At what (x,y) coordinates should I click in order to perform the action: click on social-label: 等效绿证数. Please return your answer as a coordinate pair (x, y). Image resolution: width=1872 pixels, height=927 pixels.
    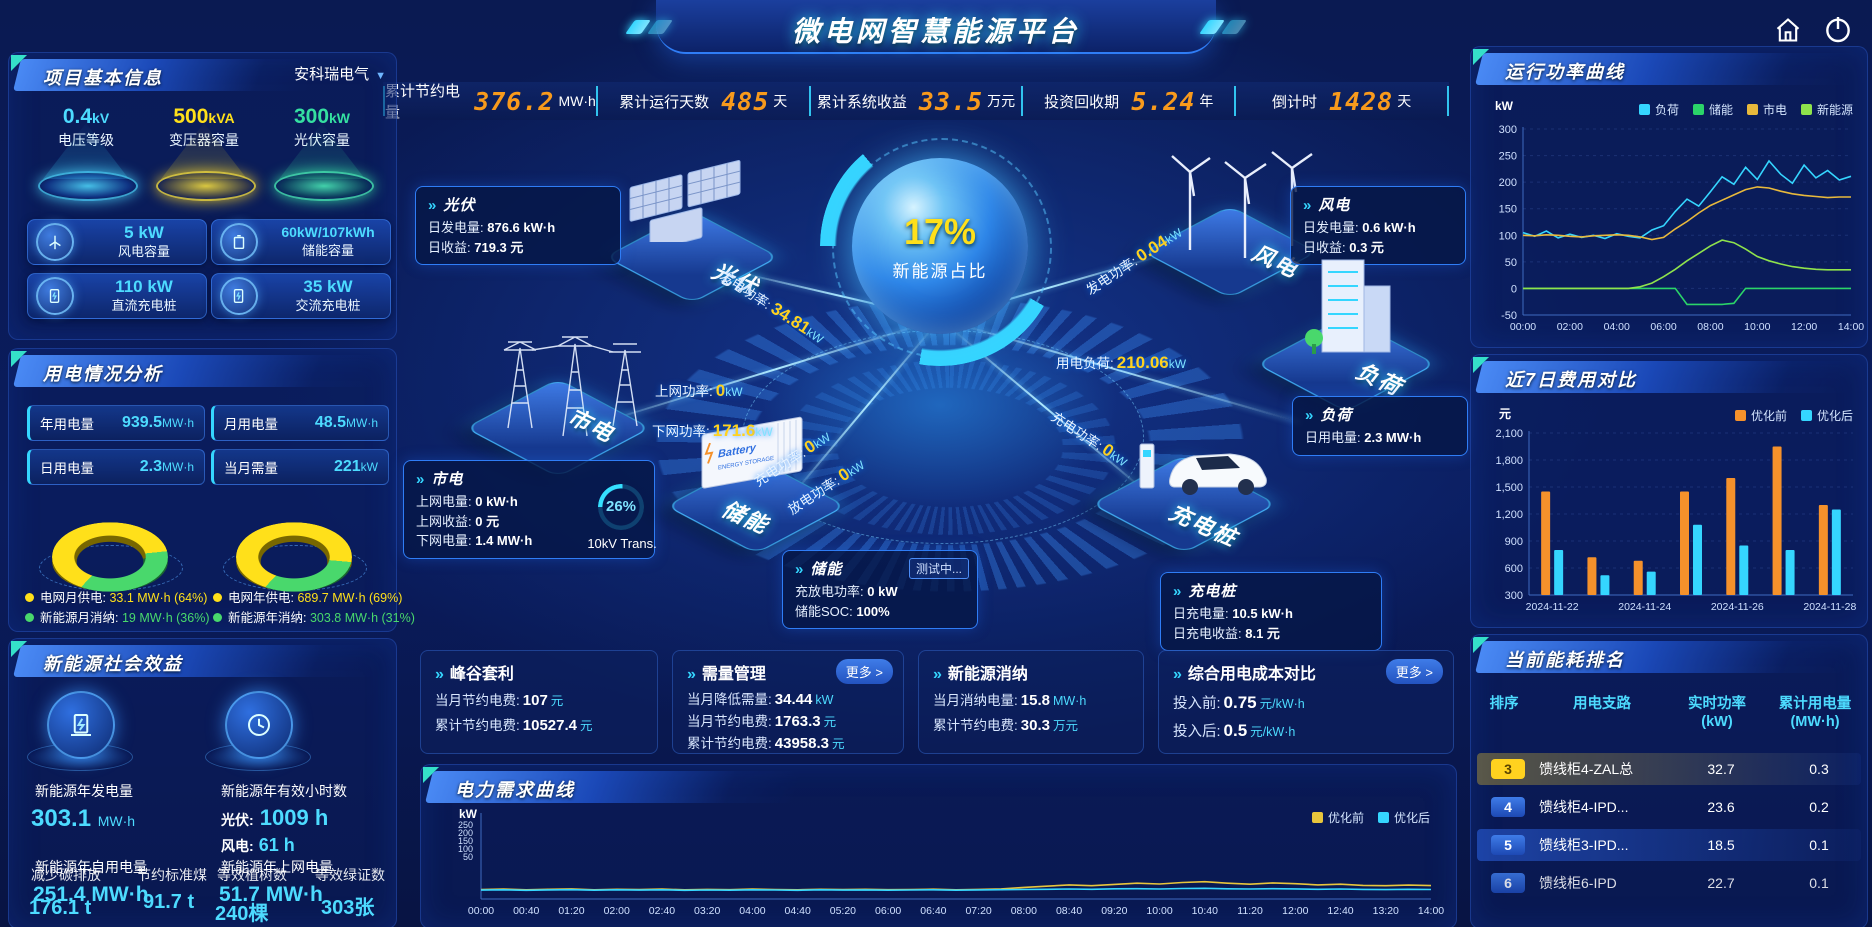
    Looking at the image, I should click on (350, 875).